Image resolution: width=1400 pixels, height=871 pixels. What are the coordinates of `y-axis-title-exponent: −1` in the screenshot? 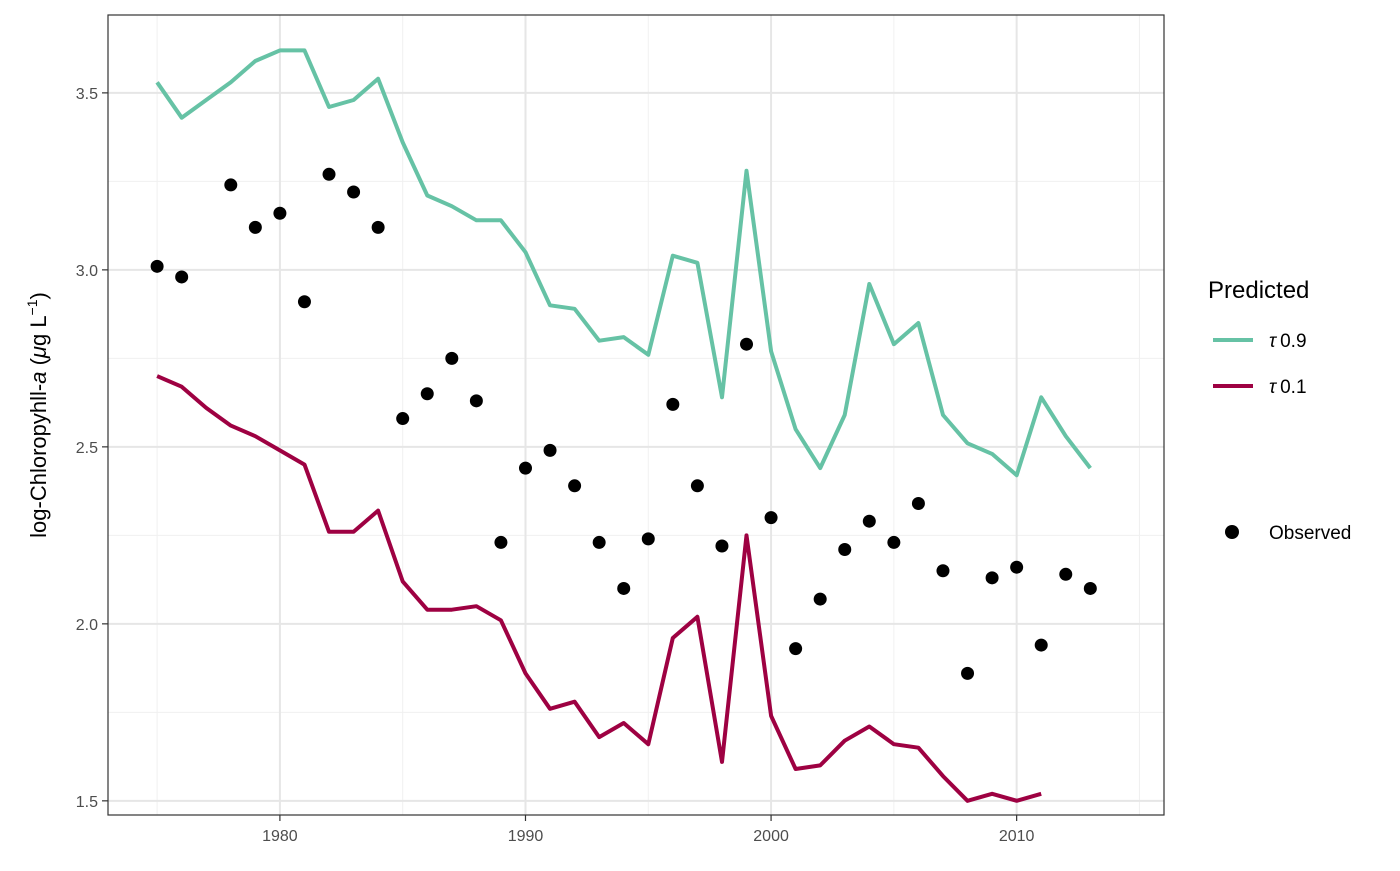 It's located at (32, 307).